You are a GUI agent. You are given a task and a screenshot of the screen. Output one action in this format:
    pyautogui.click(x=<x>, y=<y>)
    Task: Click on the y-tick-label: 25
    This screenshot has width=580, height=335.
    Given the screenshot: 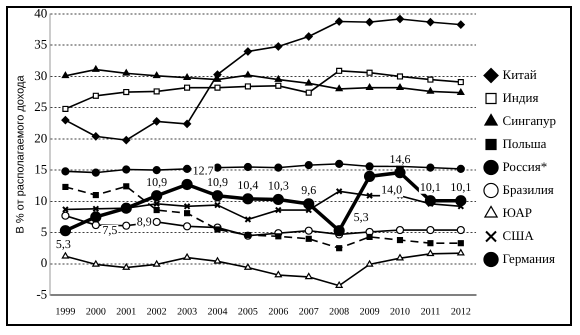 What is the action you would take?
    pyautogui.click(x=41, y=106)
    